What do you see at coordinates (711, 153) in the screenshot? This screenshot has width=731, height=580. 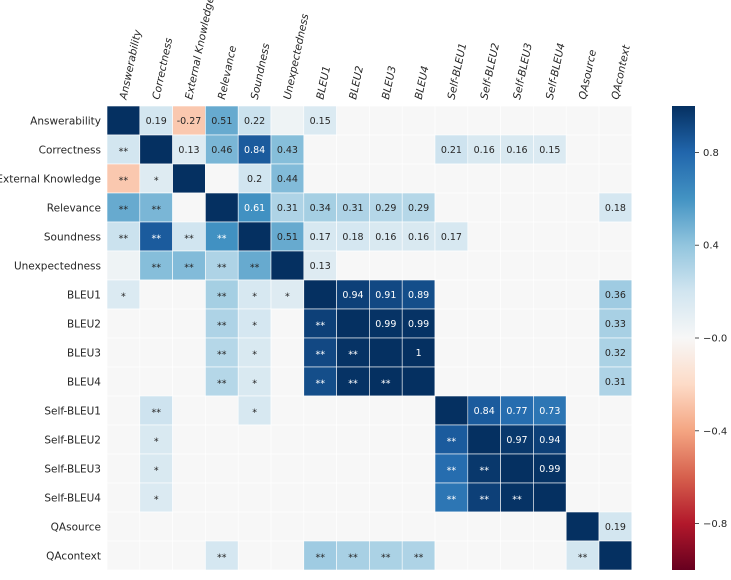 I see `colorbar-tick-label: 0.8` at bounding box center [711, 153].